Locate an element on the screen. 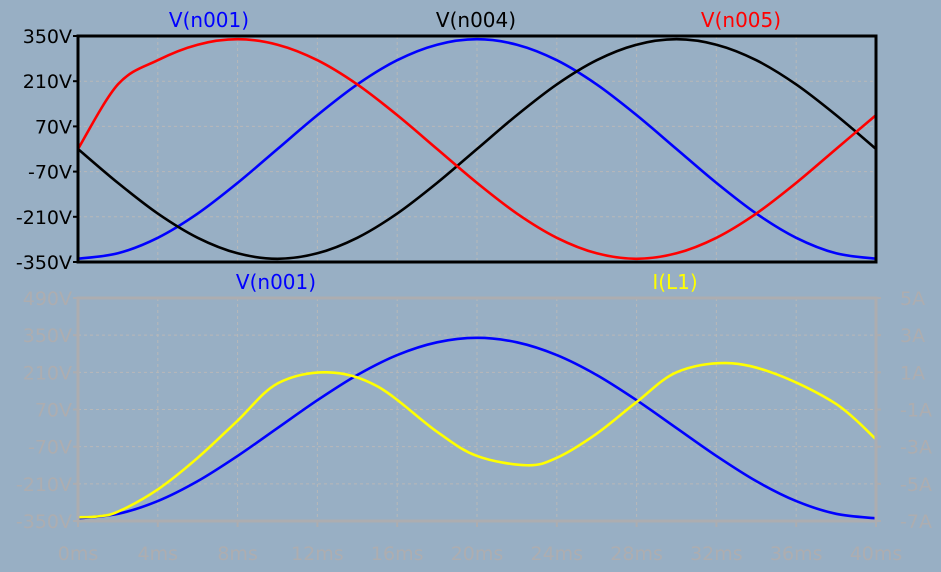 The height and width of the screenshot is (572, 941). x-tick-label: 12ms is located at coordinates (317, 554).